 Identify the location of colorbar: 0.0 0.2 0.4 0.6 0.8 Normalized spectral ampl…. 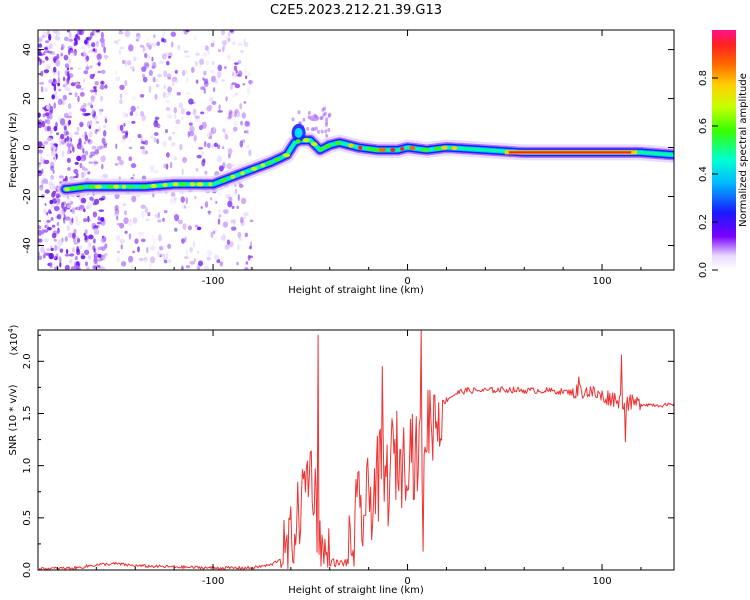
(723, 154).